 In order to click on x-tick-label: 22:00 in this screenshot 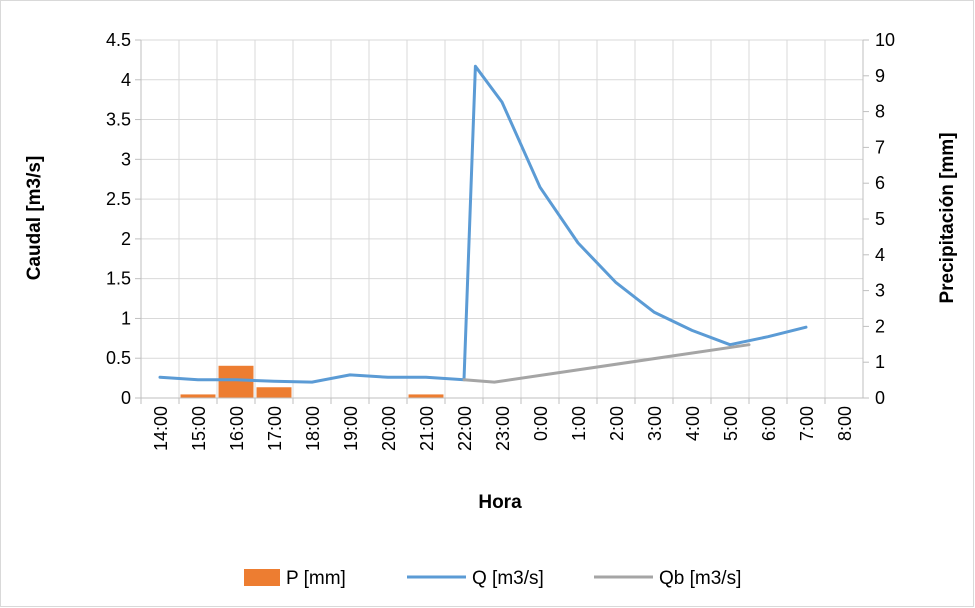, I will do `click(465, 428)`.